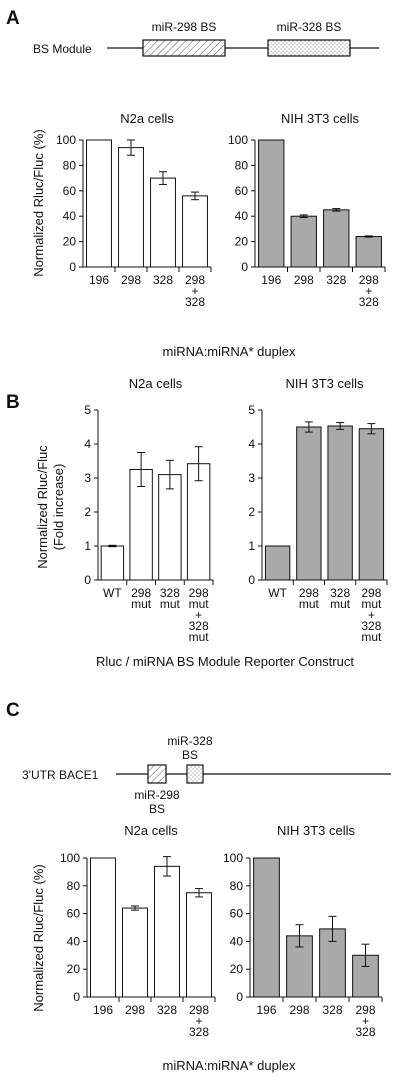 The width and height of the screenshot is (400, 1077). Describe the element at coordinates (309, 27) in the screenshot. I see `mir328-site-label: miR-328 BS` at that location.